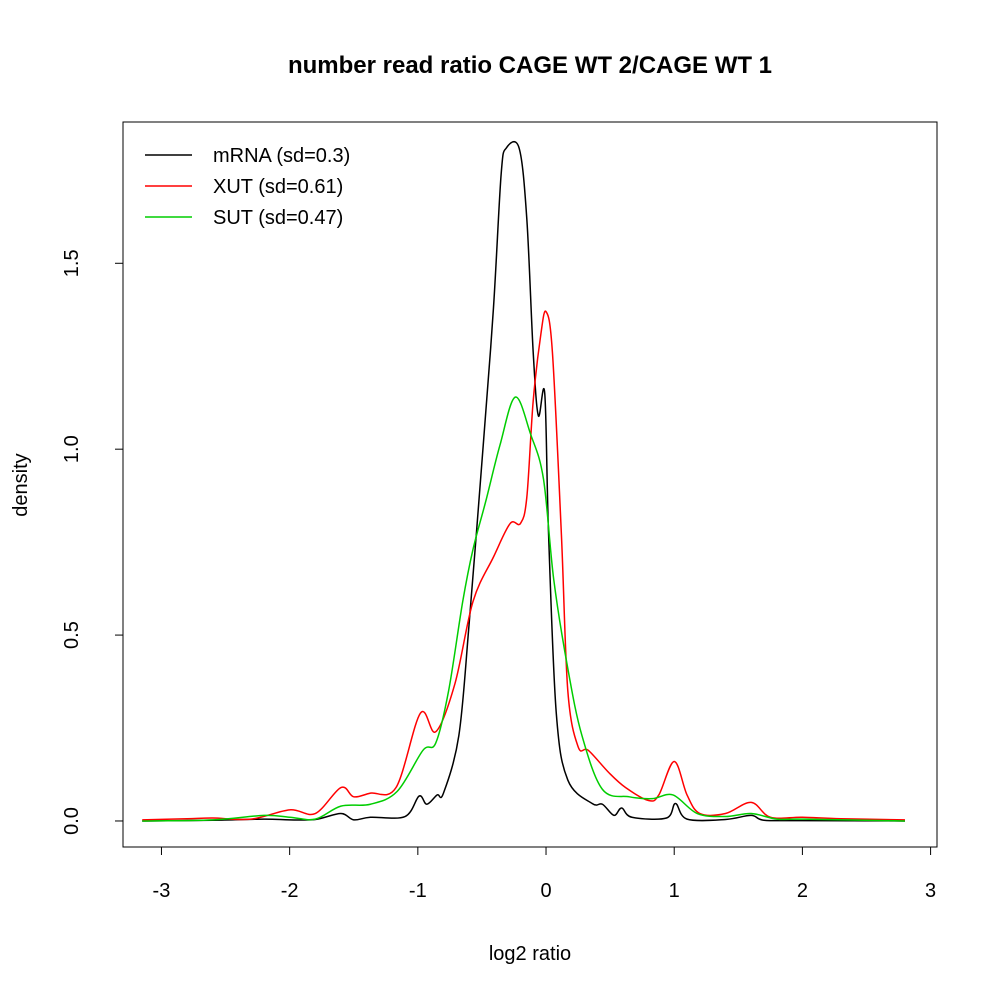  I want to click on y-tick-label: 0.5, so click(72, 635).